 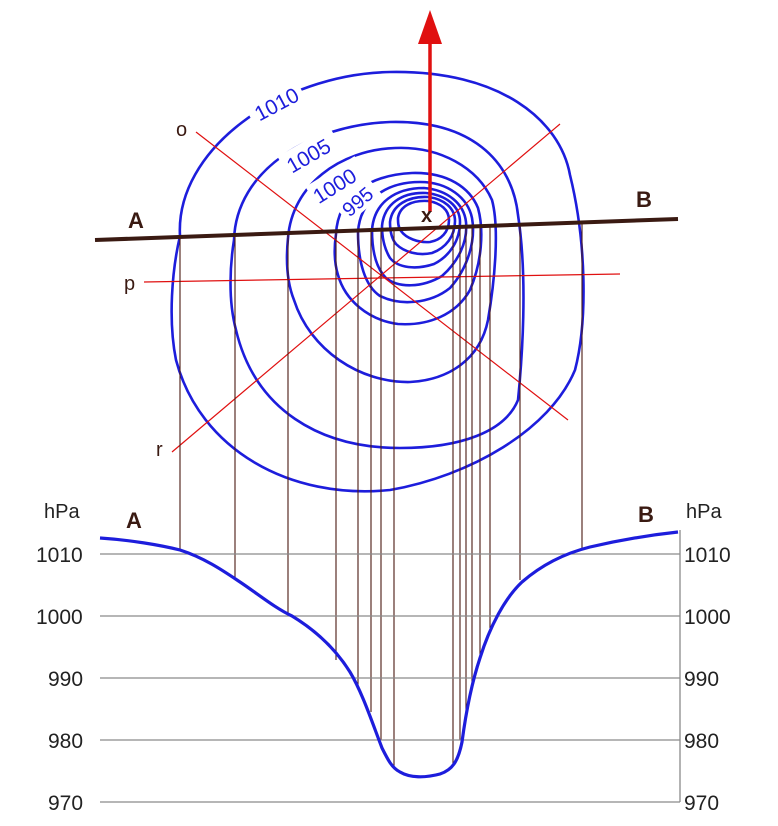 What do you see at coordinates (65, 679) in the screenshot?
I see `tick-left-990: 990` at bounding box center [65, 679].